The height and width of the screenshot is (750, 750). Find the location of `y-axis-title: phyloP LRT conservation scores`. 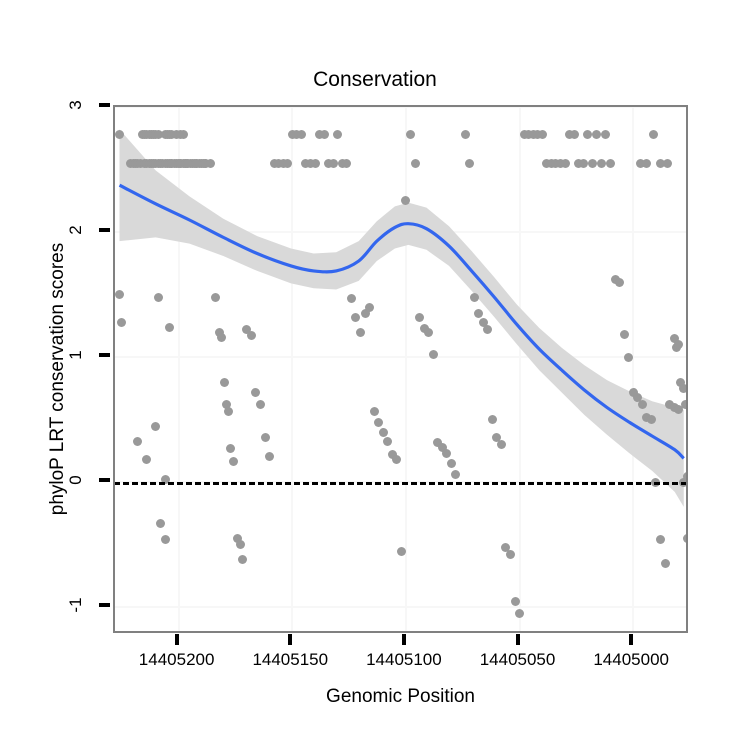

y-axis-title: phyloP LRT conservation scores is located at coordinates (57, 379).